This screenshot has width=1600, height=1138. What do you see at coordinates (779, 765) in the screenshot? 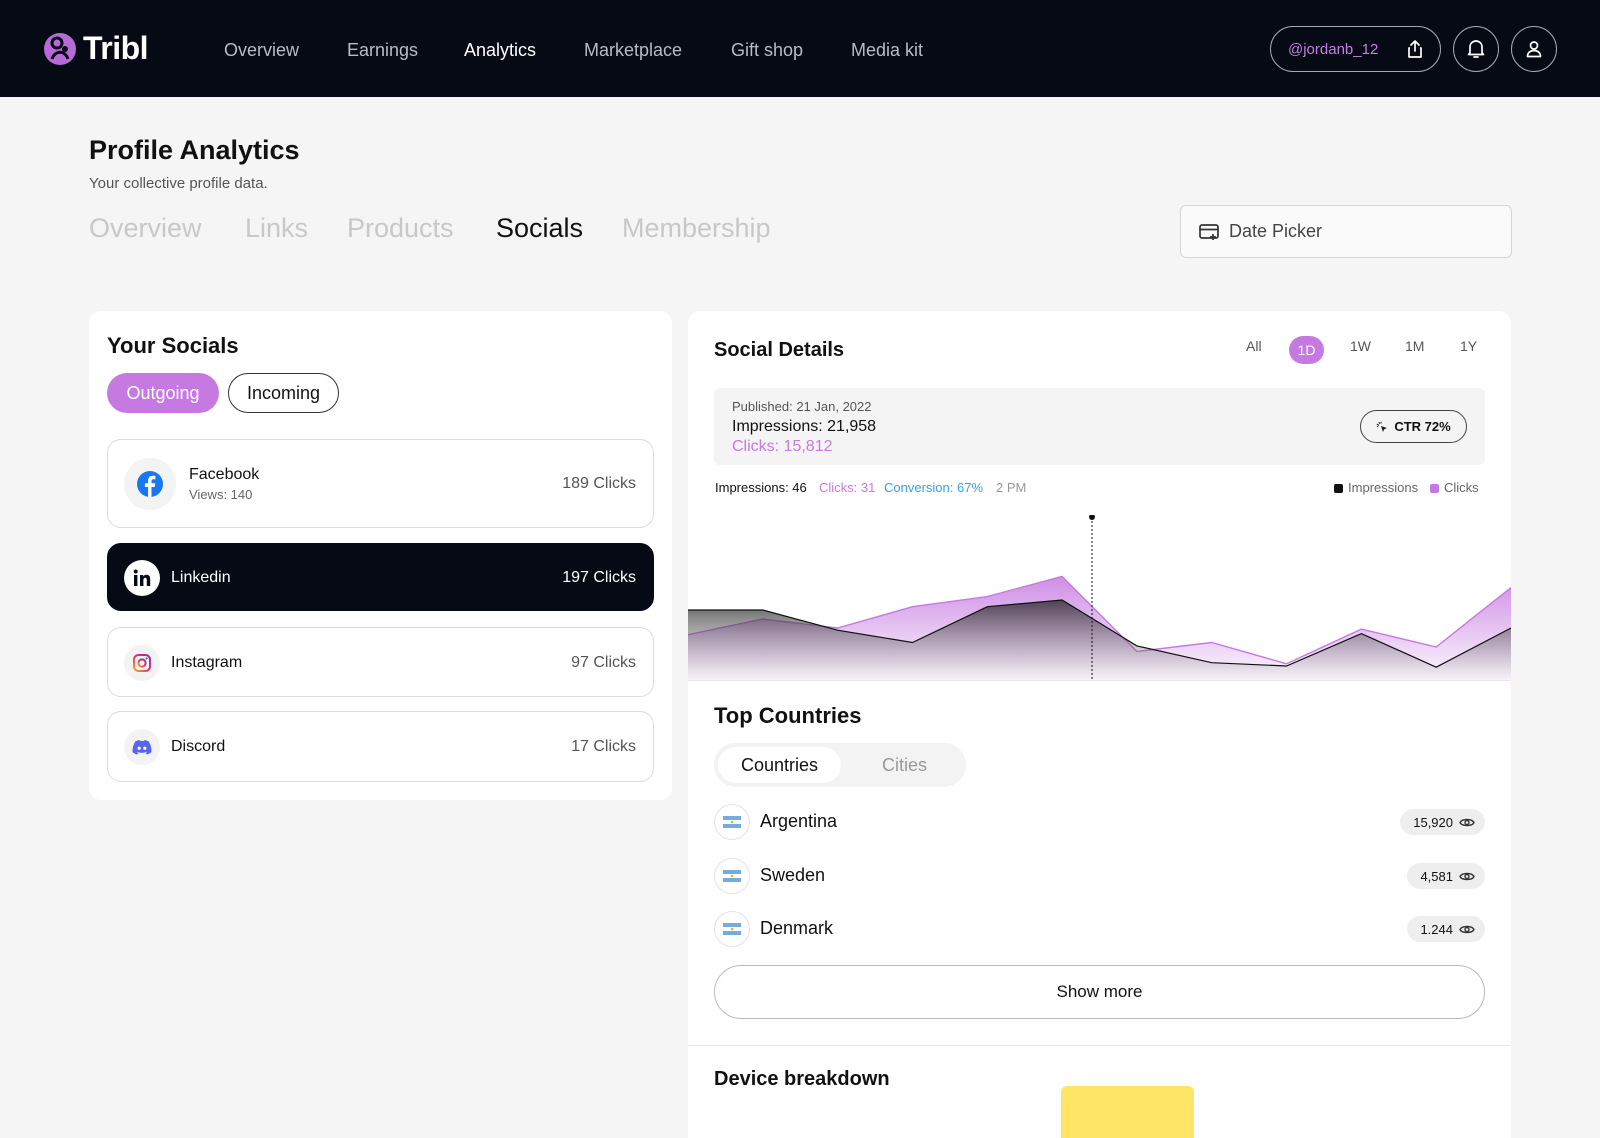
I see `segment-countries: Countries` at bounding box center [779, 765].